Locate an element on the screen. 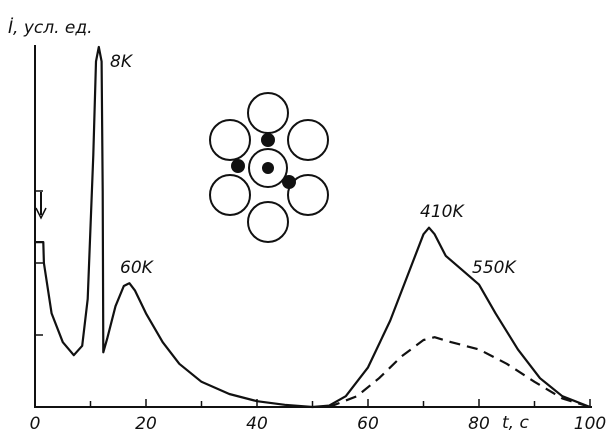  x-axis-label: t, c is located at coordinates (515, 423).